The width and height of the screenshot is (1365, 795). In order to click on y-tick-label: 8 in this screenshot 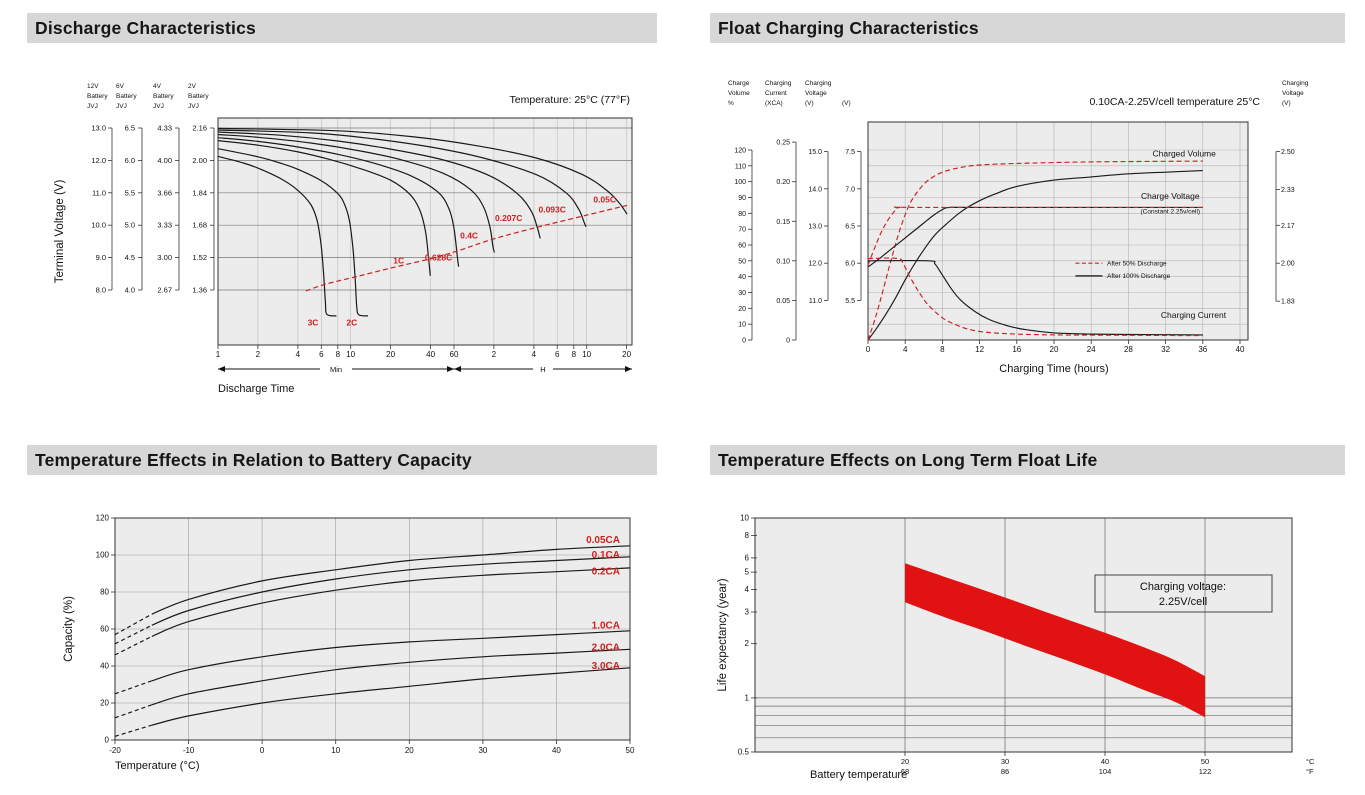, I will do `click(747, 535)`.